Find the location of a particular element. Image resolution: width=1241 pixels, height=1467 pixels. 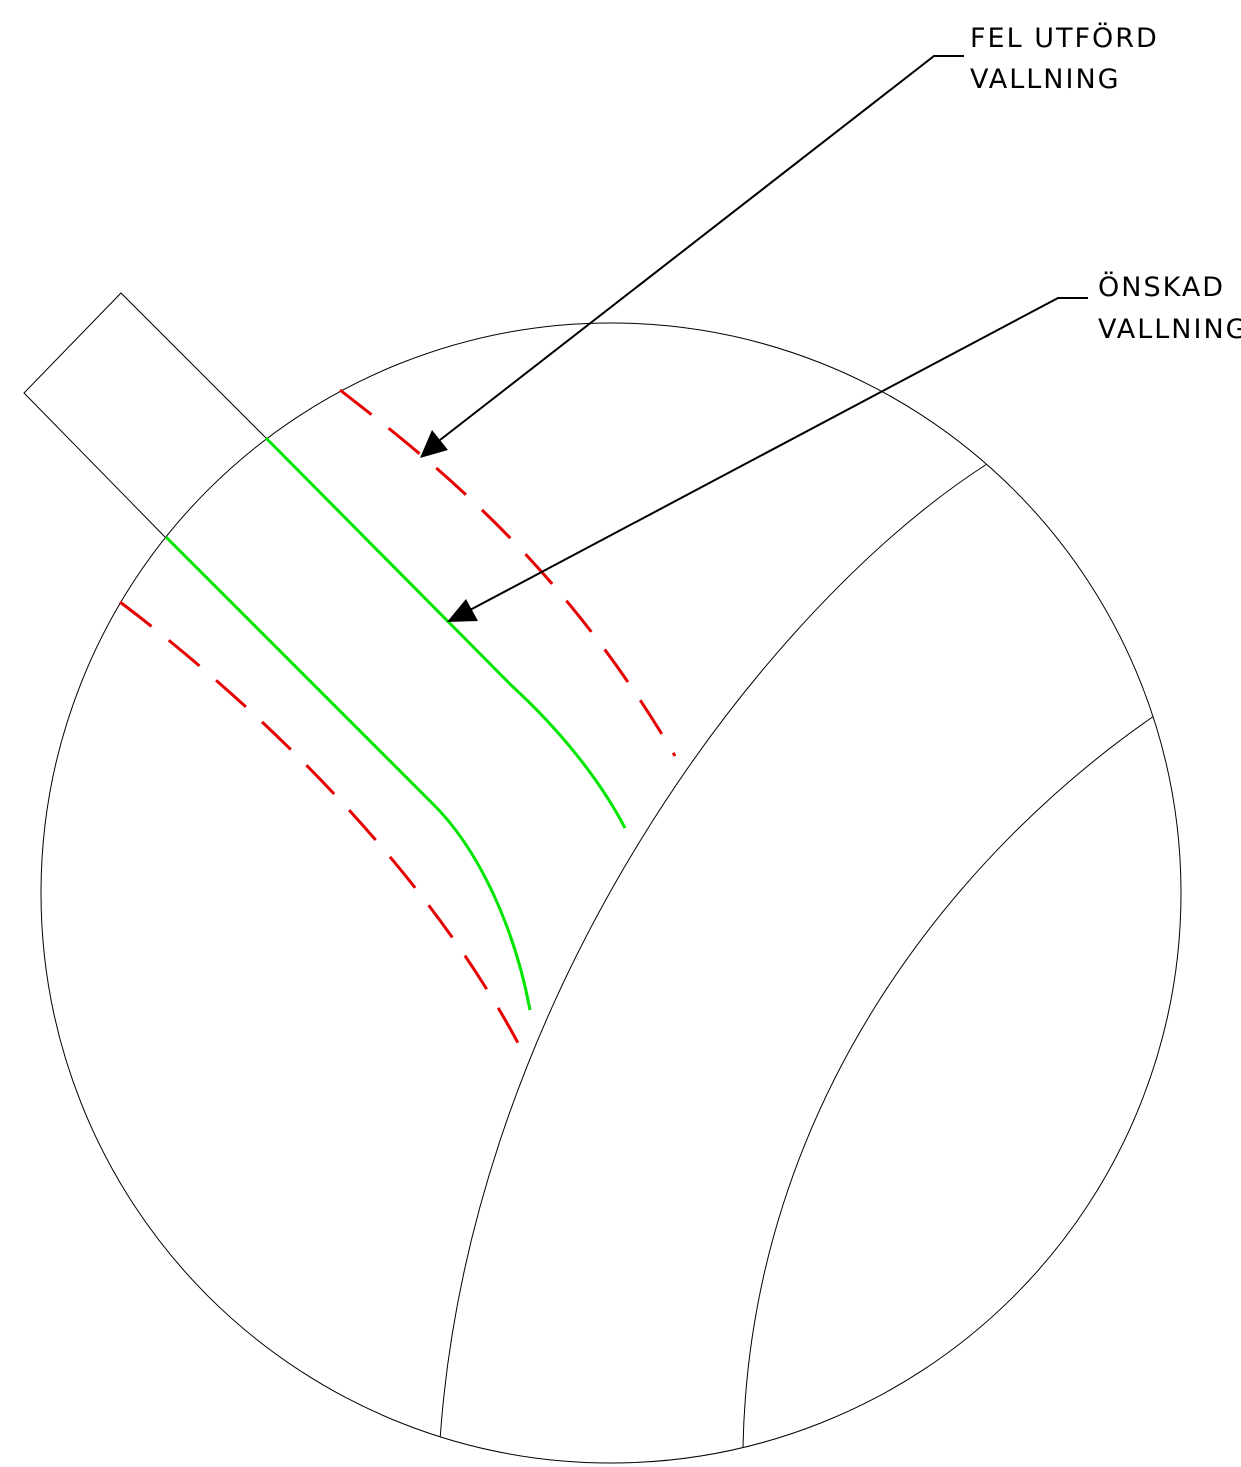

desired-weld is located at coordinates (395, 723).